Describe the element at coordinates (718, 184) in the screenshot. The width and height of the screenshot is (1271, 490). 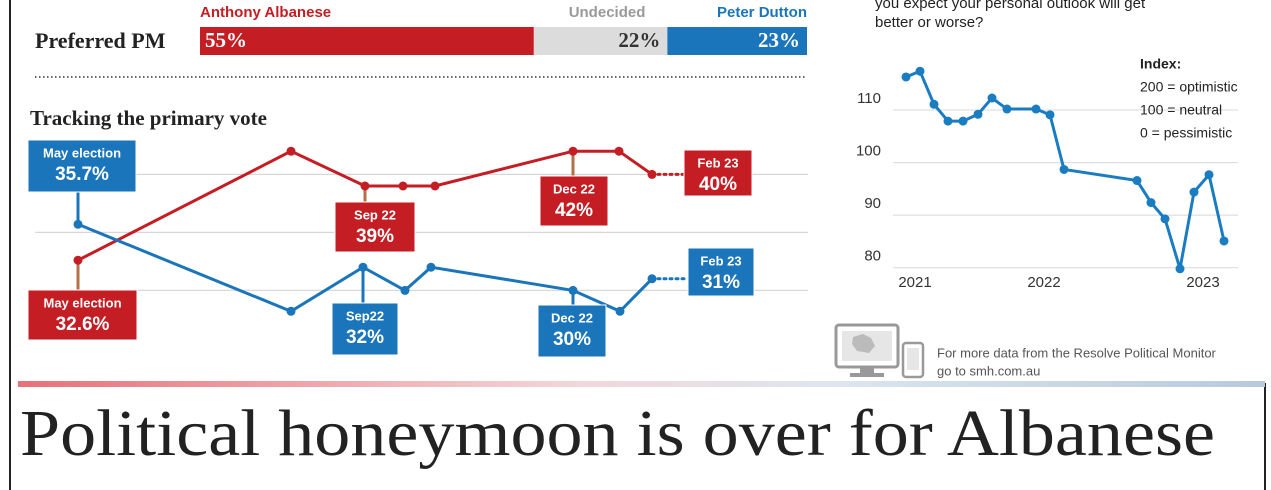
I see `callout-value: 40%` at that location.